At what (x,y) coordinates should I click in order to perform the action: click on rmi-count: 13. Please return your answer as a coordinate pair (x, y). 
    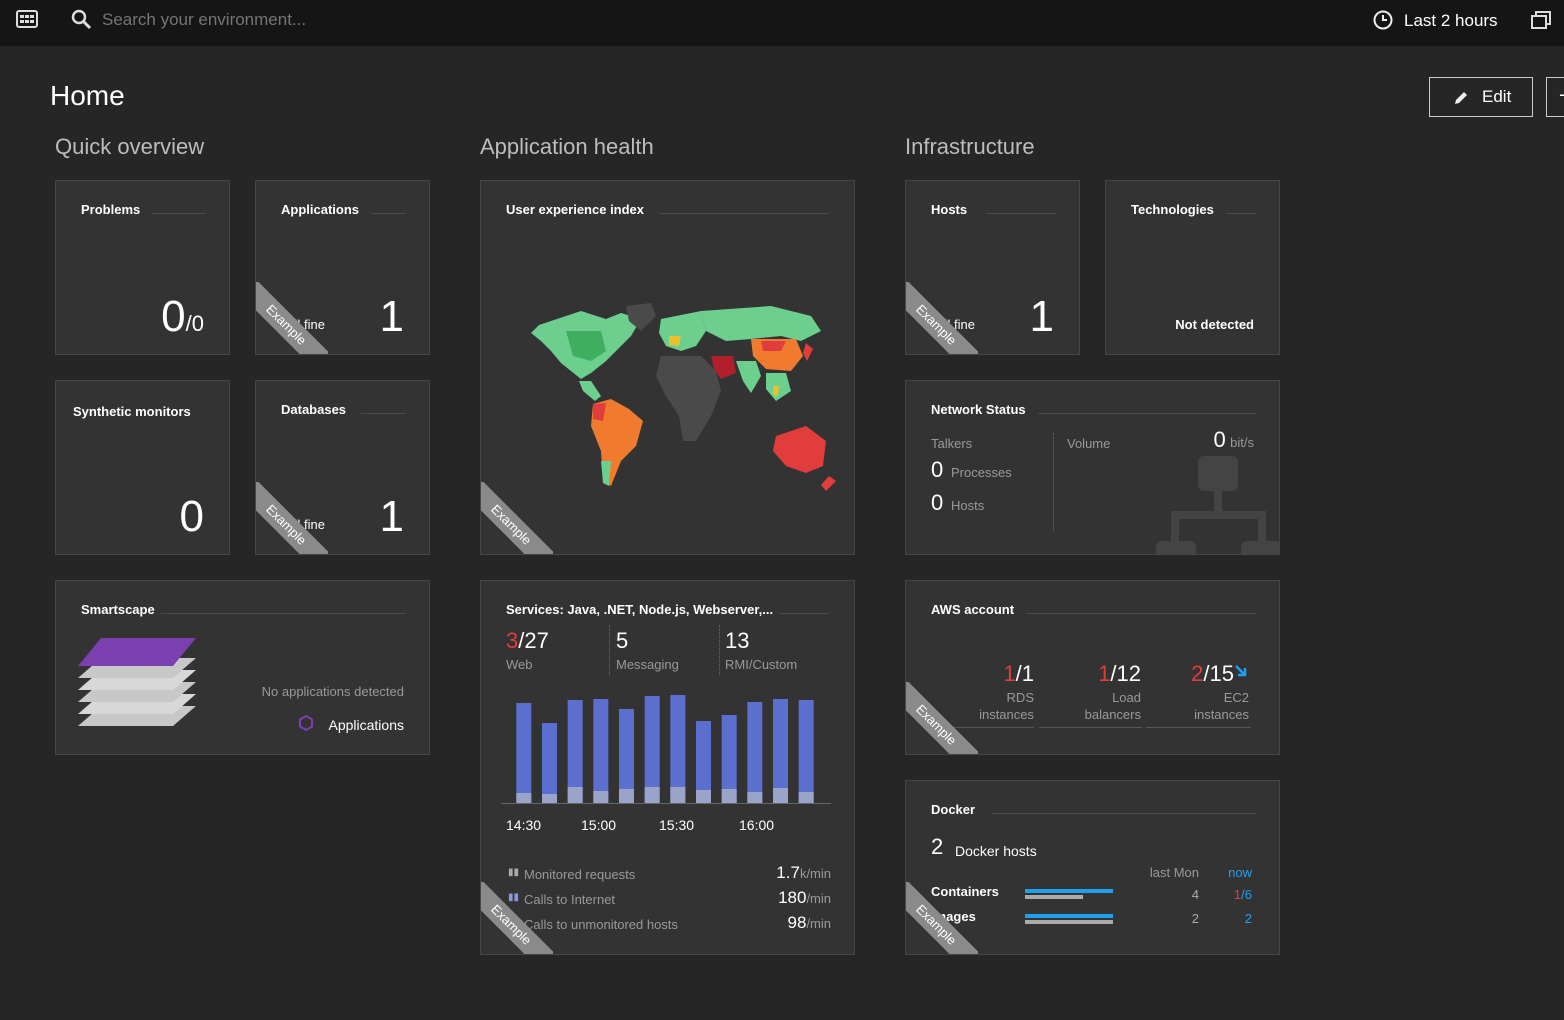
    Looking at the image, I should click on (737, 640).